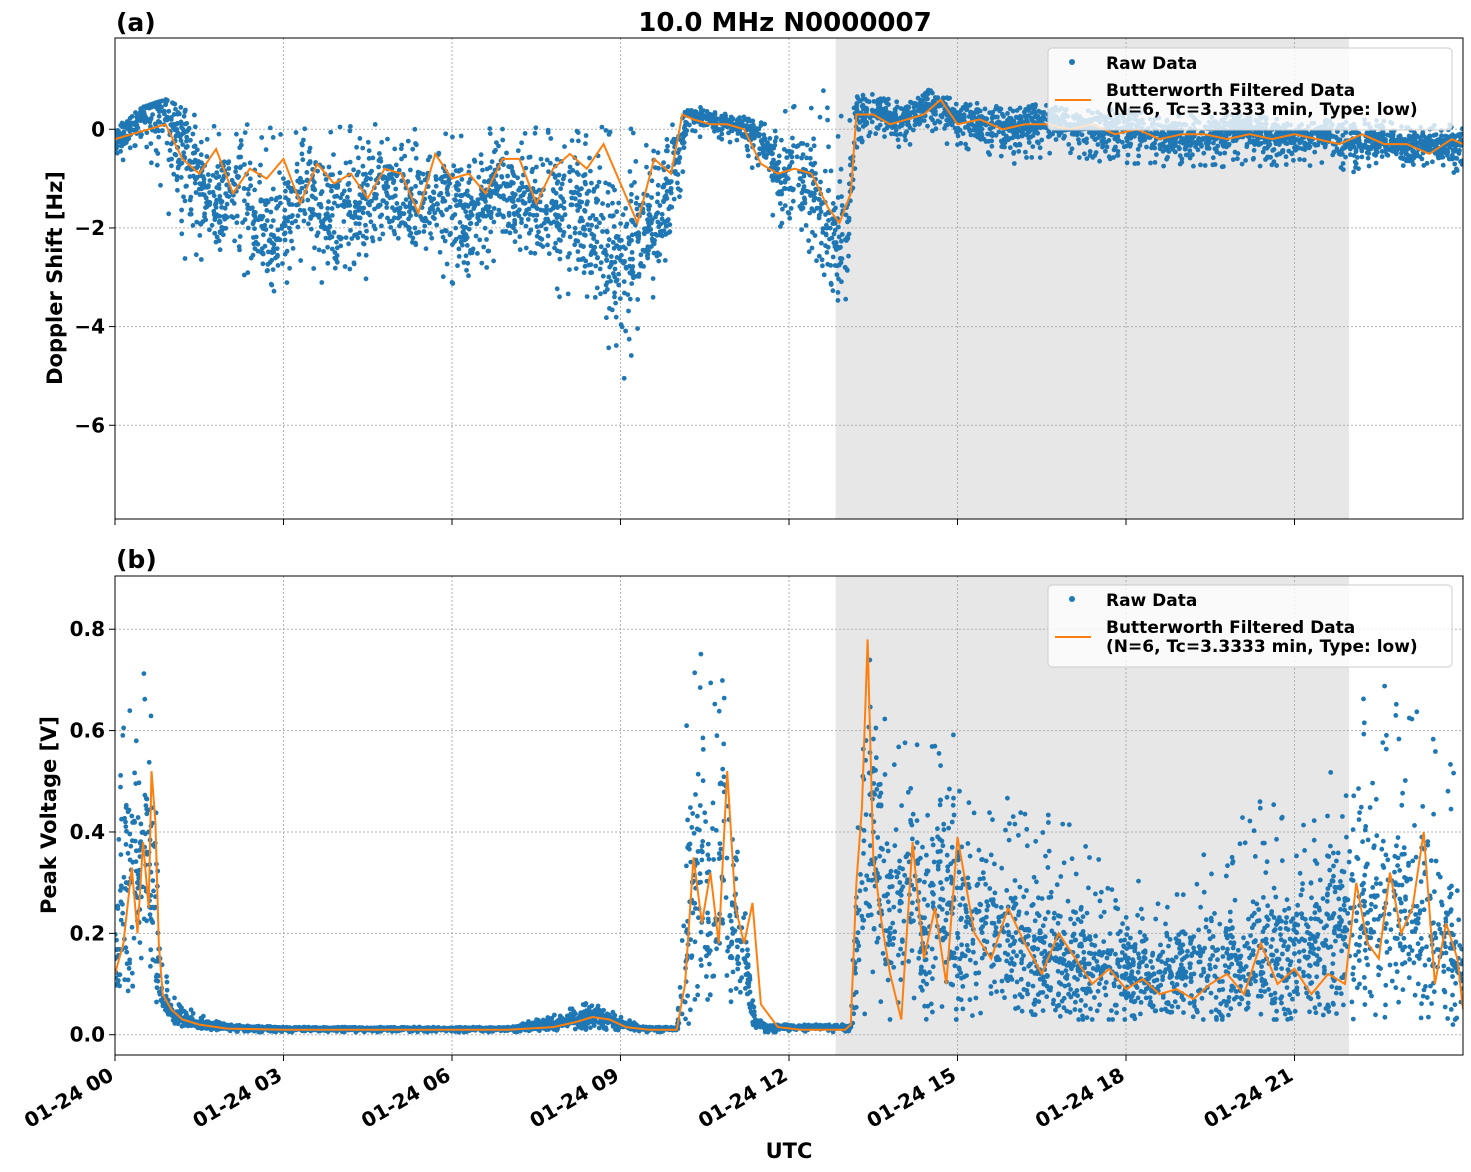 This screenshot has height=1172, width=1471. What do you see at coordinates (98, 129) in the screenshot?
I see `panel-a-ytick-label-0: 0` at bounding box center [98, 129].